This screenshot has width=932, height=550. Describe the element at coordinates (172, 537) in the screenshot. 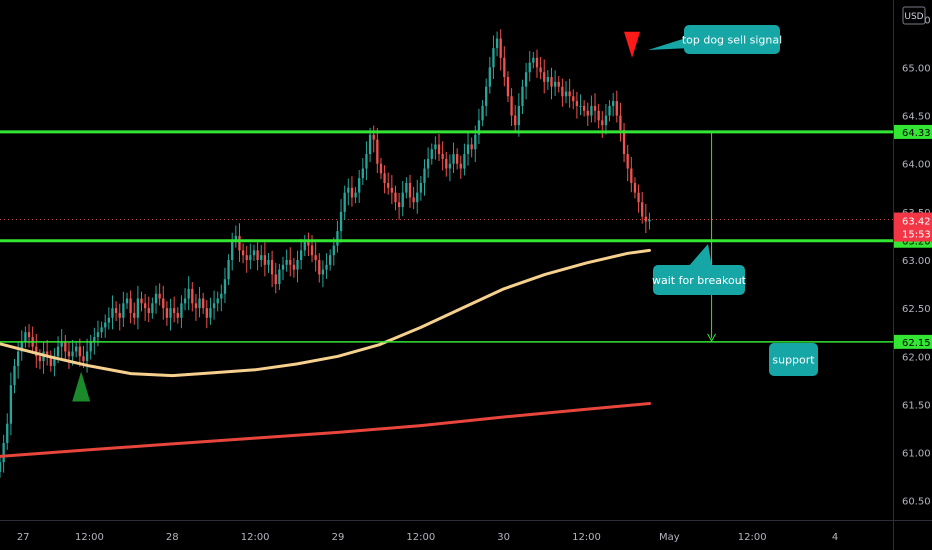

I see `time-tick-label: 28` at that location.